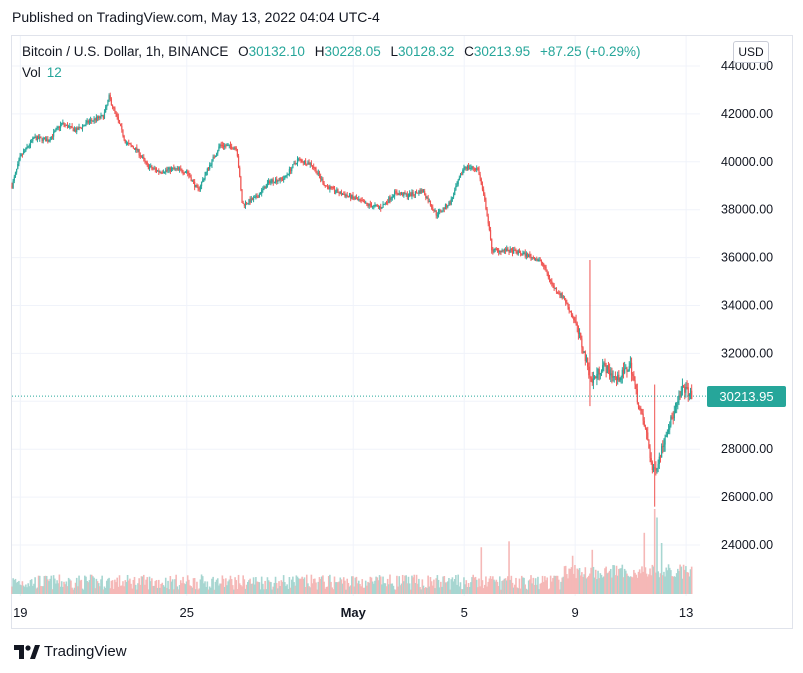 The height and width of the screenshot is (673, 803). What do you see at coordinates (751, 52) in the screenshot?
I see `currency-button: USD` at bounding box center [751, 52].